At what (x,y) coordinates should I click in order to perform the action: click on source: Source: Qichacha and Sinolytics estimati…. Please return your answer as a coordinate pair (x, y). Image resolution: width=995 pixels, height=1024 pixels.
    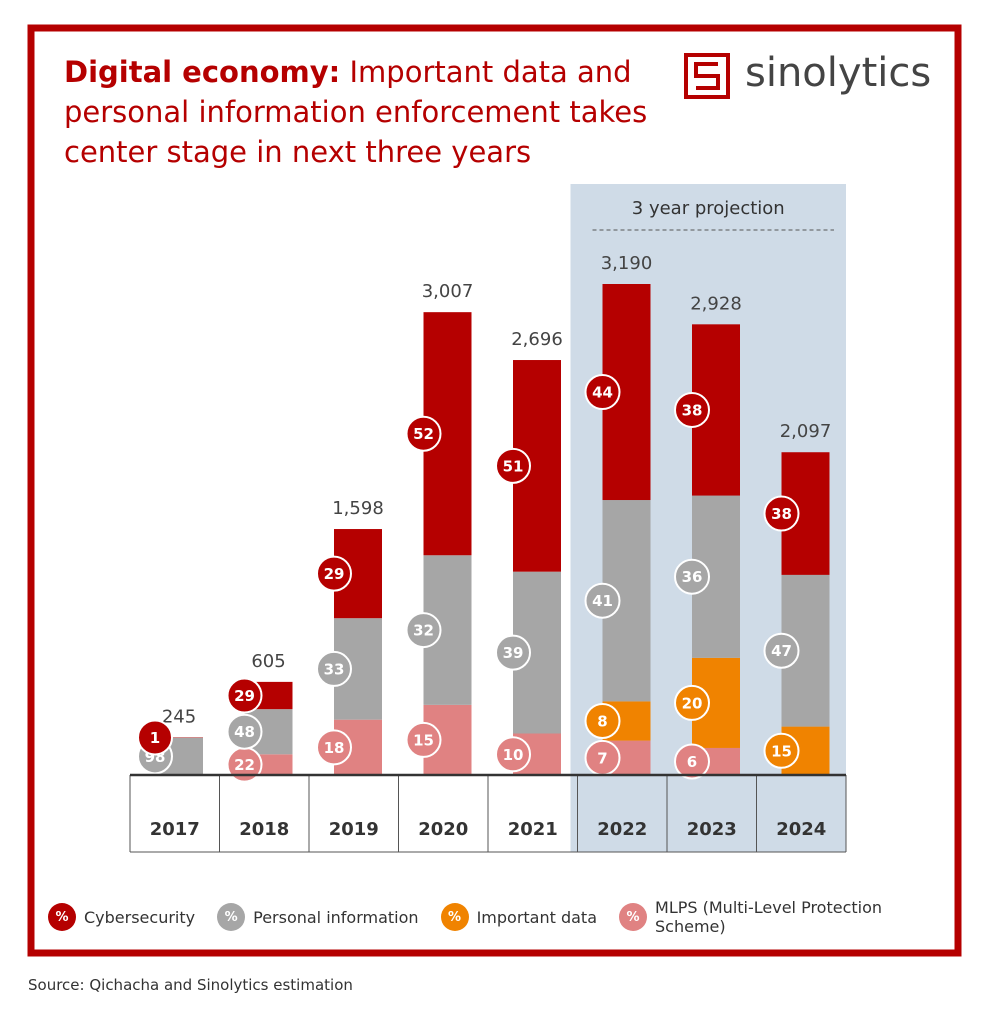
    Looking at the image, I should click on (190, 985).